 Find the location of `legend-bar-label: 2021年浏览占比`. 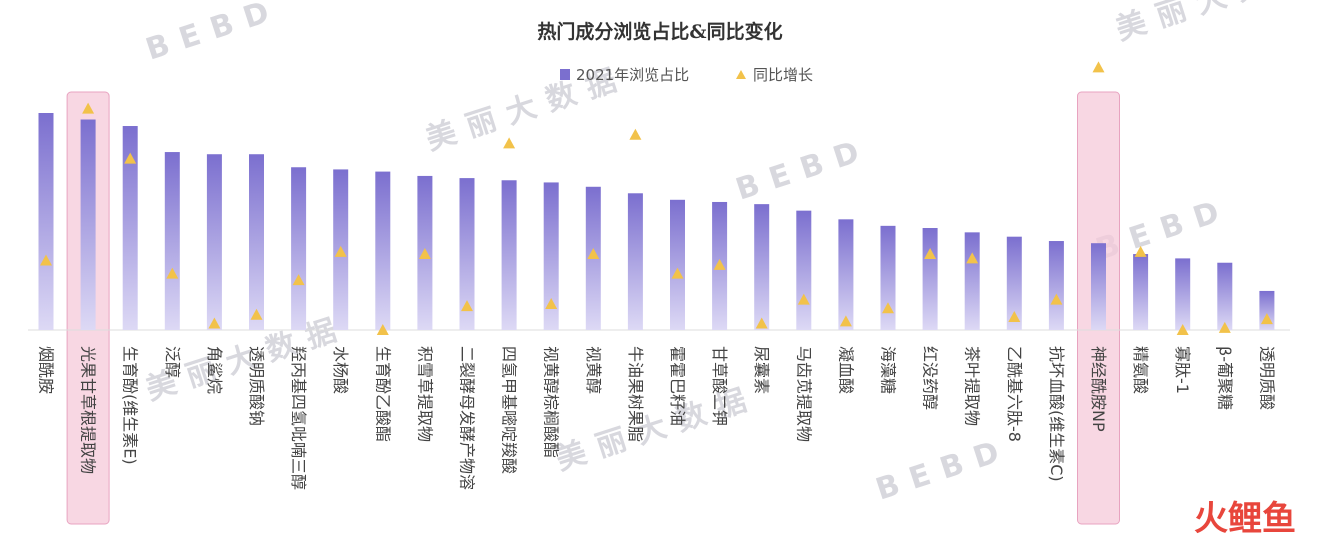

legend-bar-label: 2021年浏览占比 is located at coordinates (632, 75).